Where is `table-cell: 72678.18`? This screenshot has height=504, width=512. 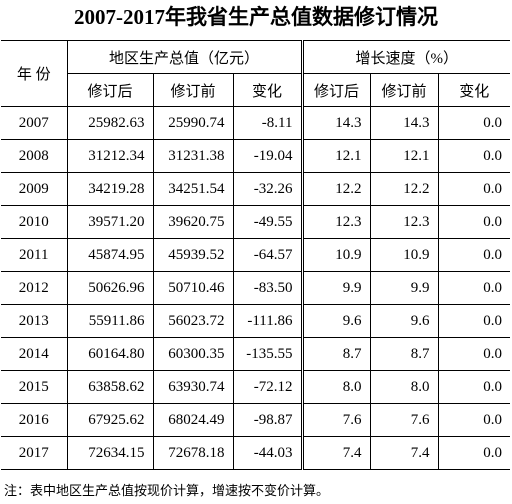 table-cell: 72678.18 is located at coordinates (193, 453).